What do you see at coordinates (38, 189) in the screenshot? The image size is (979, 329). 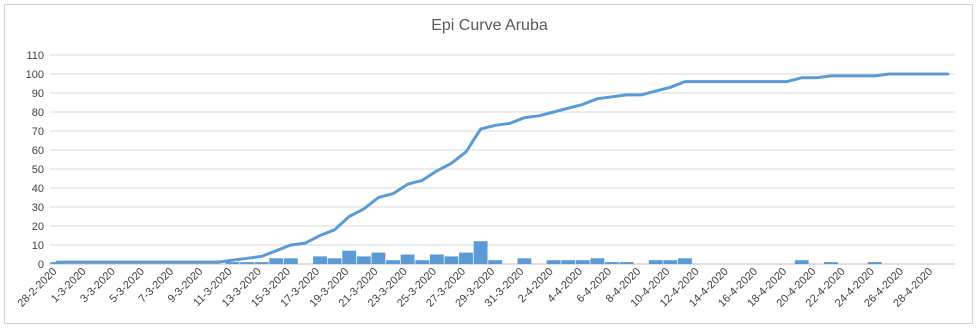 I see `y-tick-label: 40` at bounding box center [38, 189].